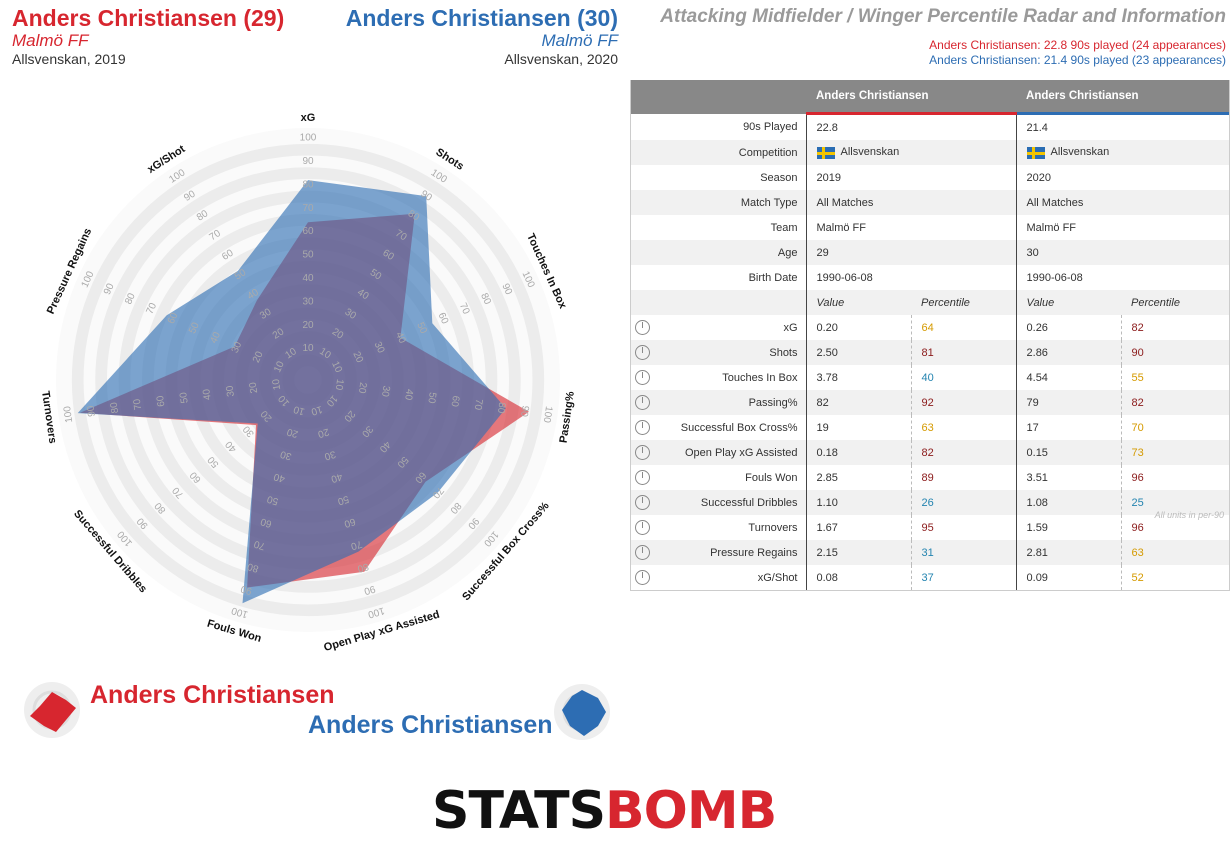 The width and height of the screenshot is (1230, 860). I want to click on info-row-value-player2: 2020, so click(1122, 177).